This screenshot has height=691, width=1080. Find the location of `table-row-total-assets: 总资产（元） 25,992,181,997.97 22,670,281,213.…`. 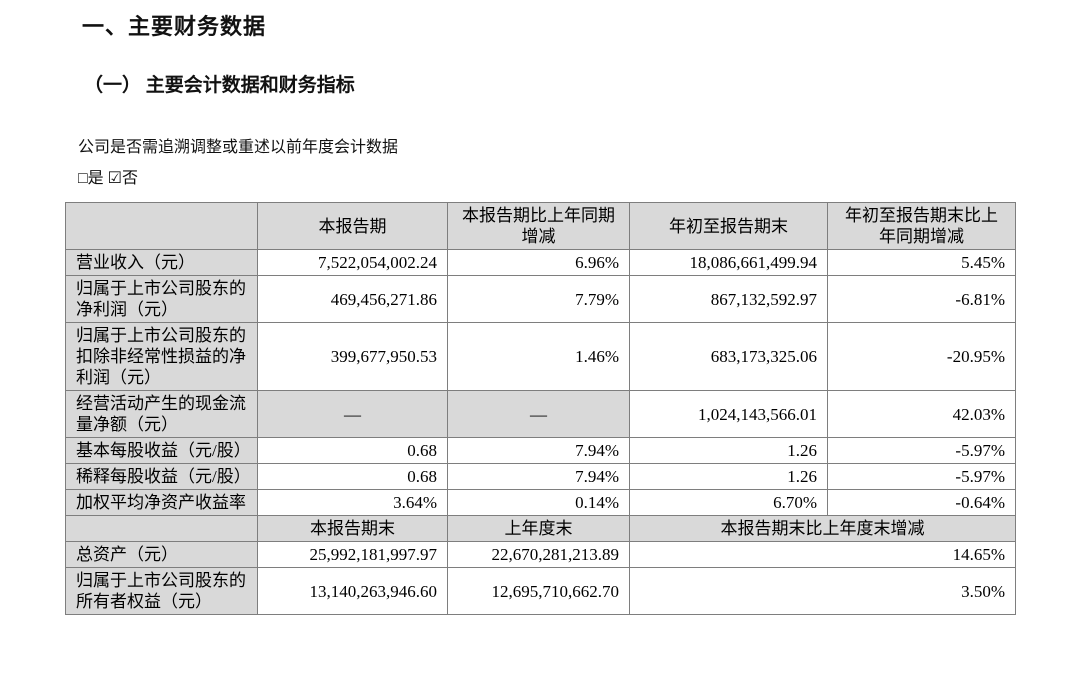

table-row-total-assets: 总资产（元） 25,992,181,997.97 22,670,281,213.… is located at coordinates (540, 554).